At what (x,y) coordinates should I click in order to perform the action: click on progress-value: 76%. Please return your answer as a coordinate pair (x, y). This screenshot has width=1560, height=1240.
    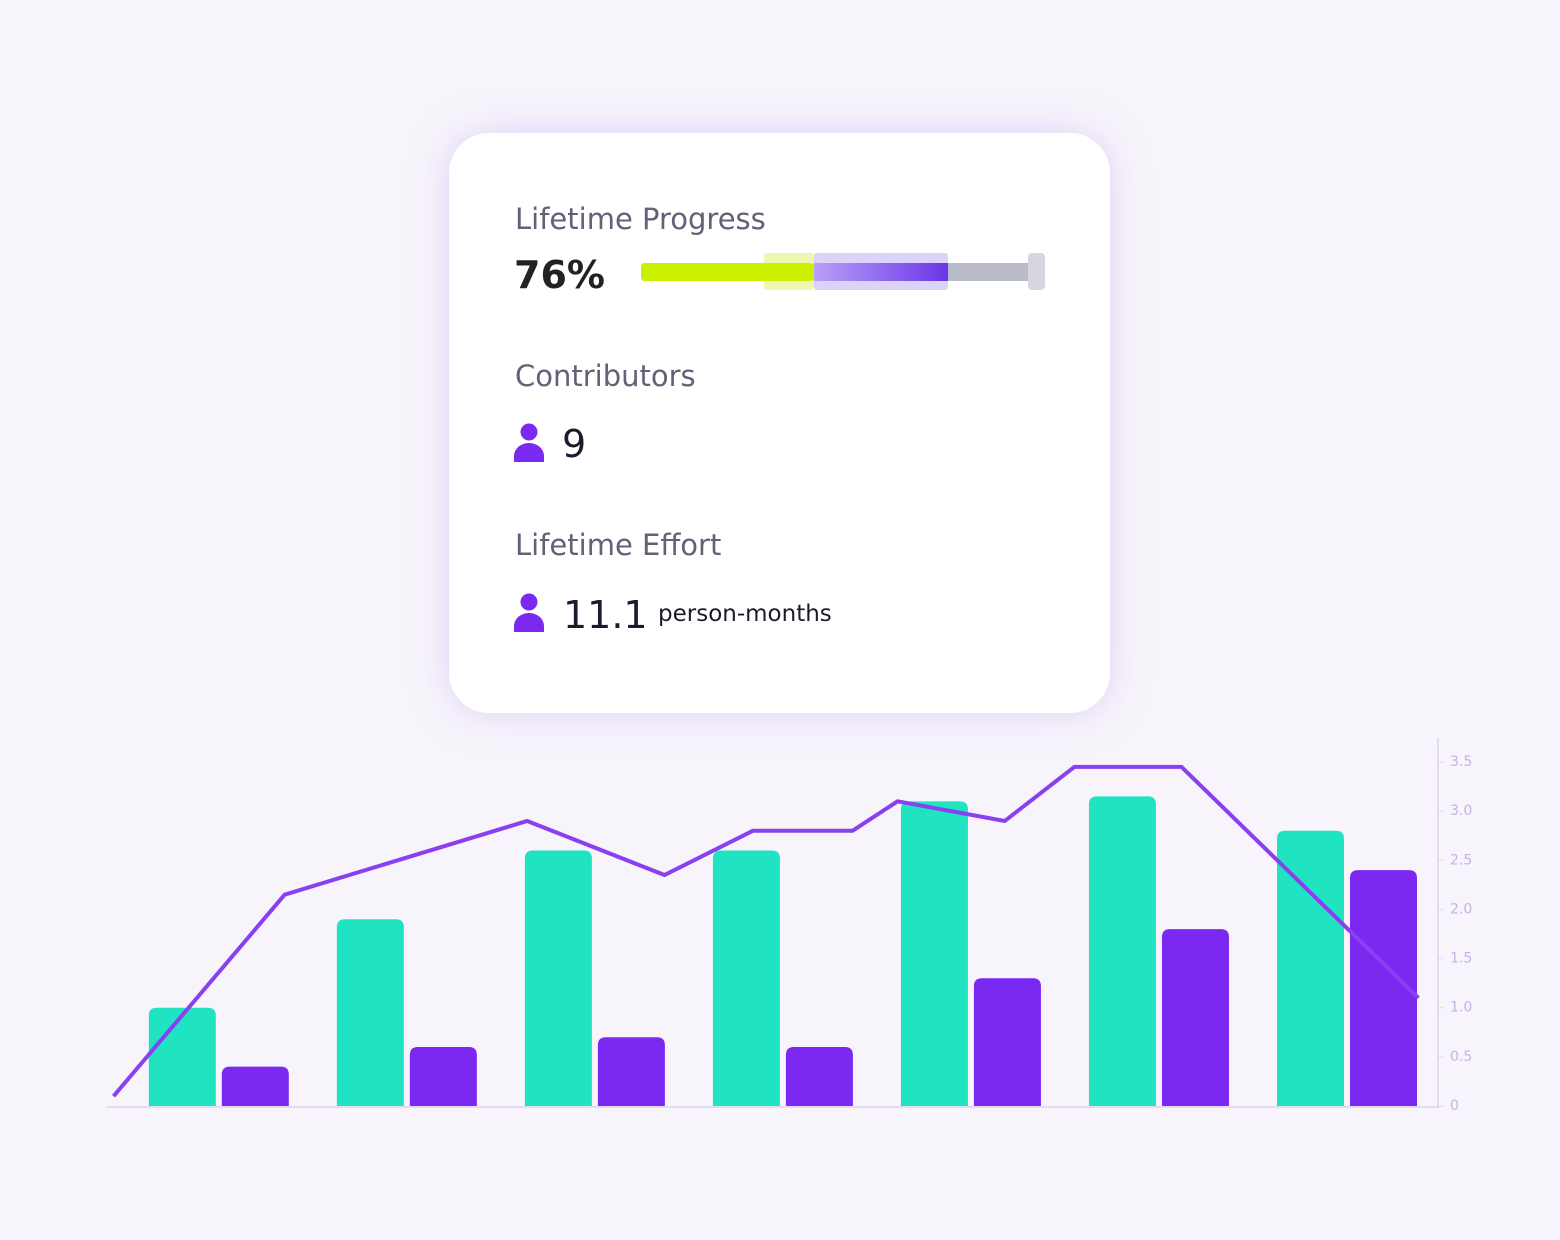
    Looking at the image, I should click on (559, 275).